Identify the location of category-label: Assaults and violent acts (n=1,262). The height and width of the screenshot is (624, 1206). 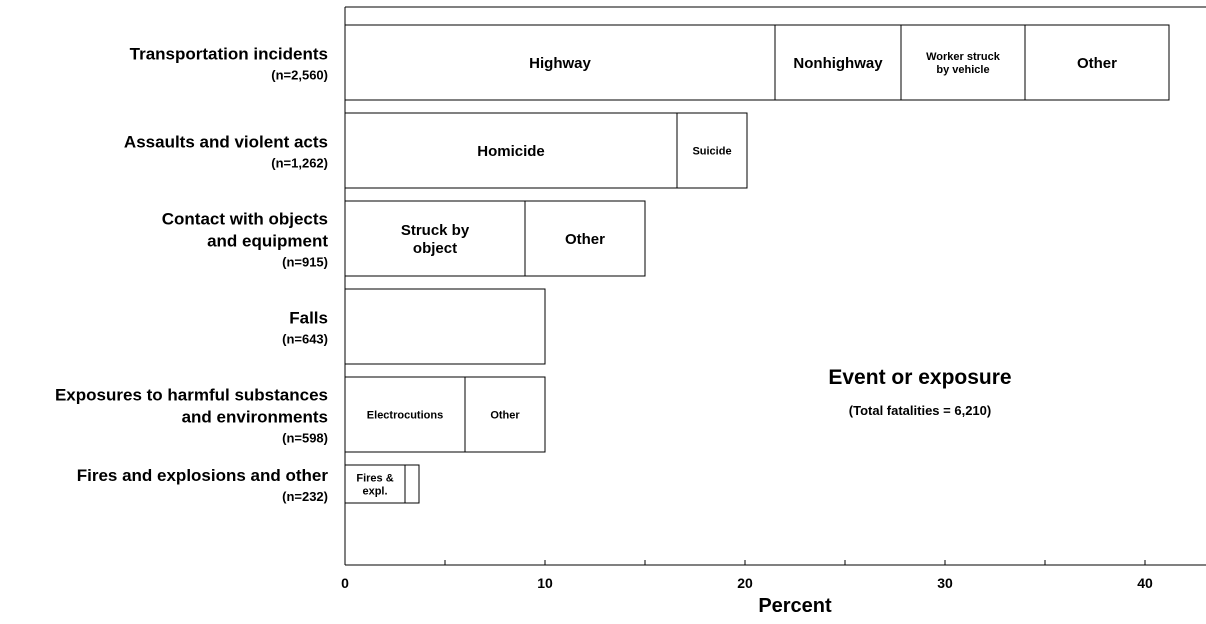
(226, 152).